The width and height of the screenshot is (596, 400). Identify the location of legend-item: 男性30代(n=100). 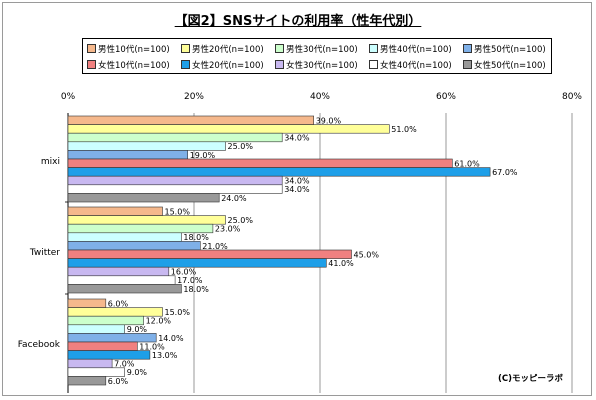
(316, 48).